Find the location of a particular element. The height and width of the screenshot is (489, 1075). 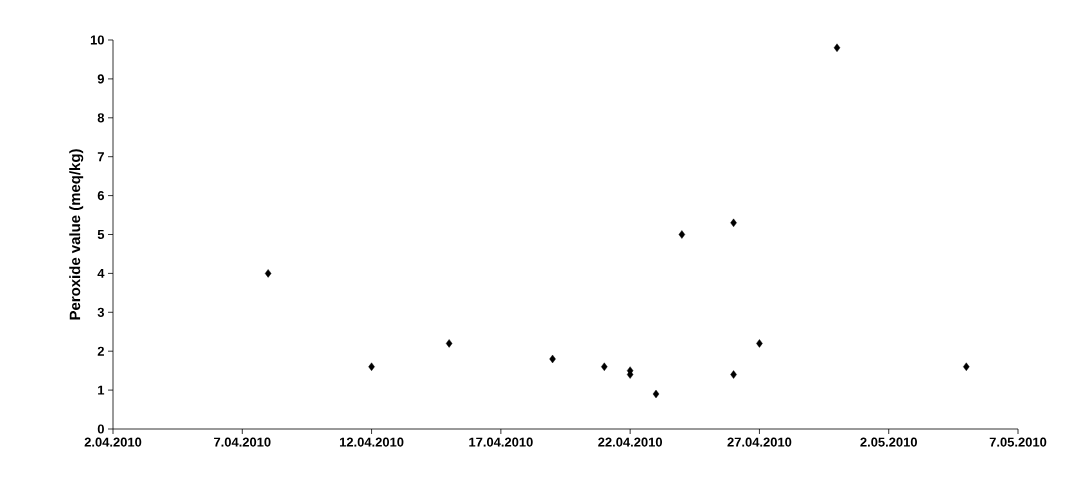

x-tick-label: 17.04.2010 is located at coordinates (501, 442).